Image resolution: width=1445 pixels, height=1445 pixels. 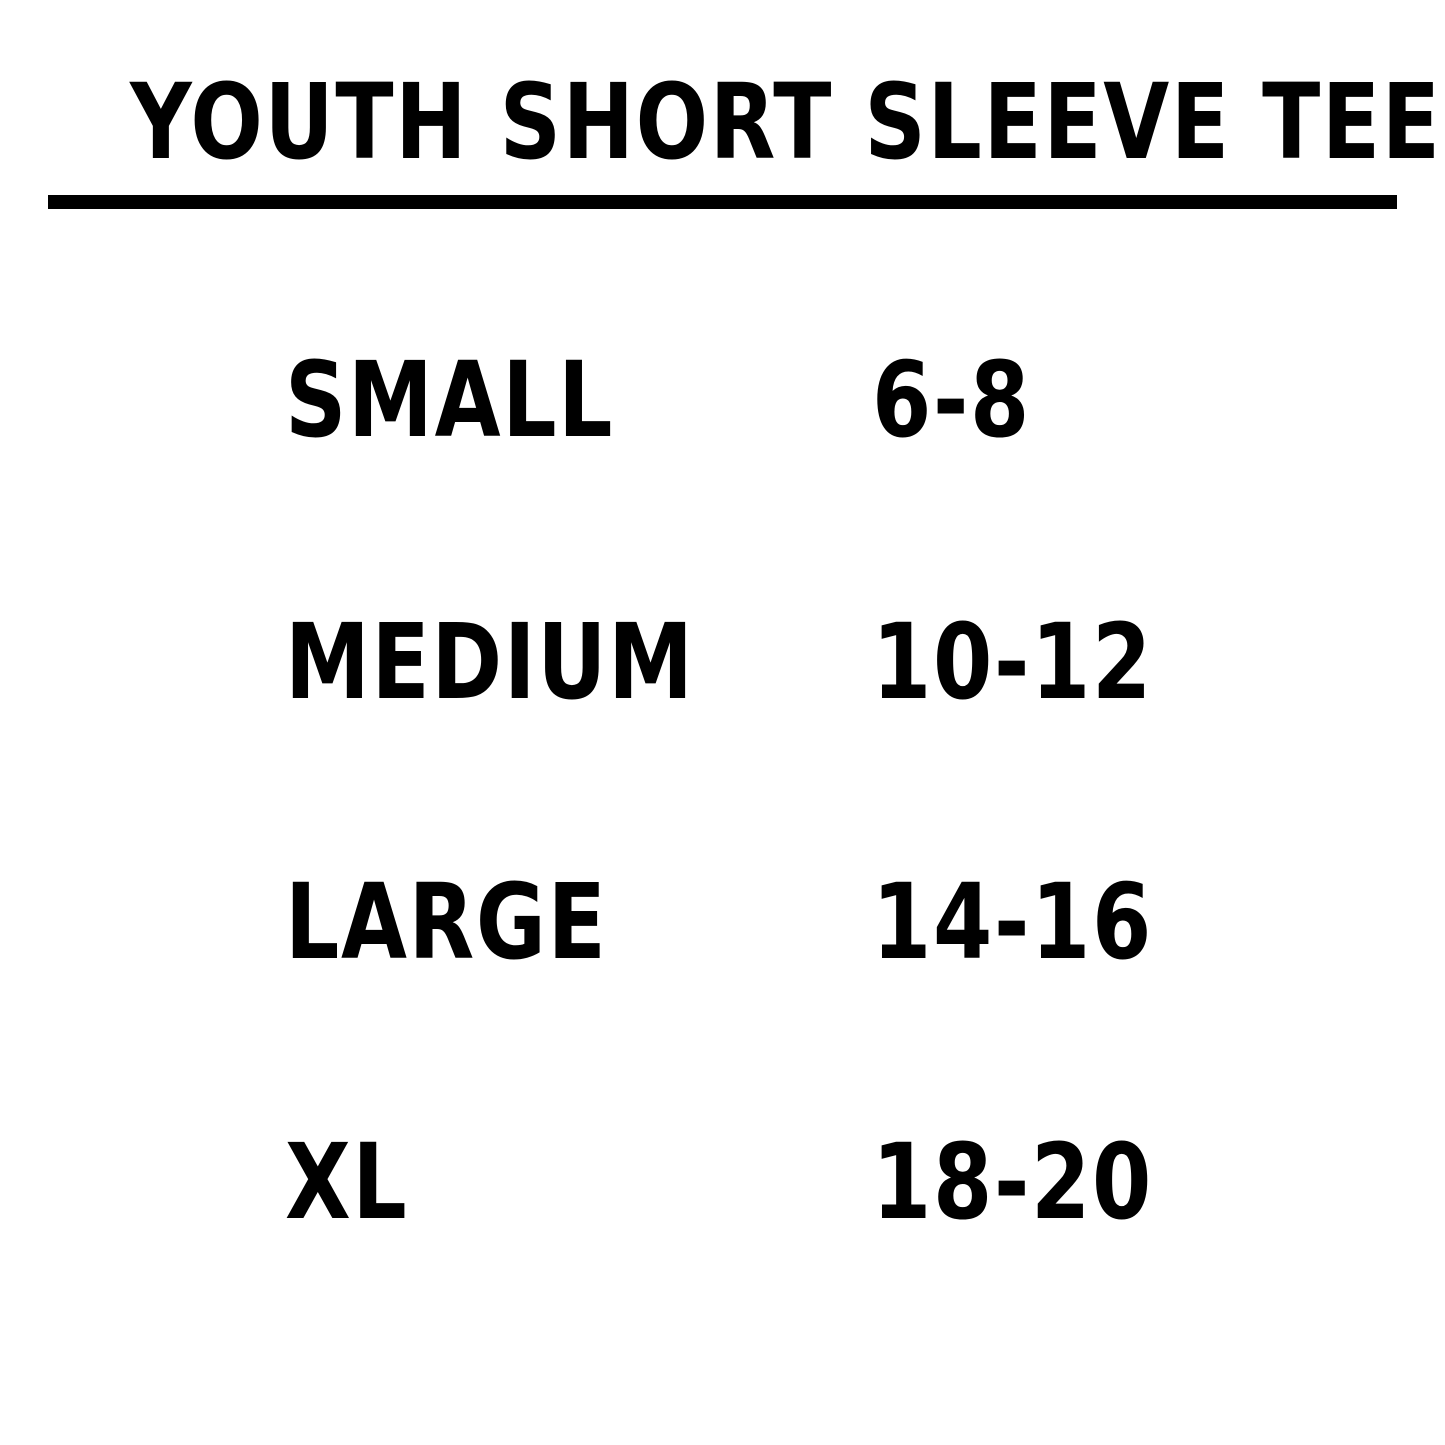 I want to click on age-range: 18-20, so click(x=1012, y=1182).